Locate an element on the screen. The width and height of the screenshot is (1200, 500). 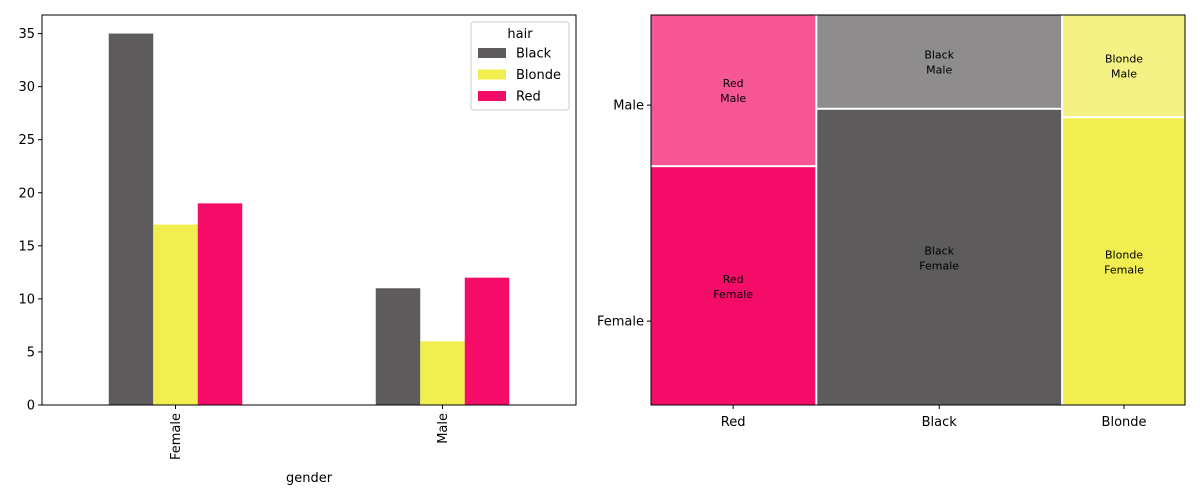
legend: hair Black Blonde Red is located at coordinates (520, 66).